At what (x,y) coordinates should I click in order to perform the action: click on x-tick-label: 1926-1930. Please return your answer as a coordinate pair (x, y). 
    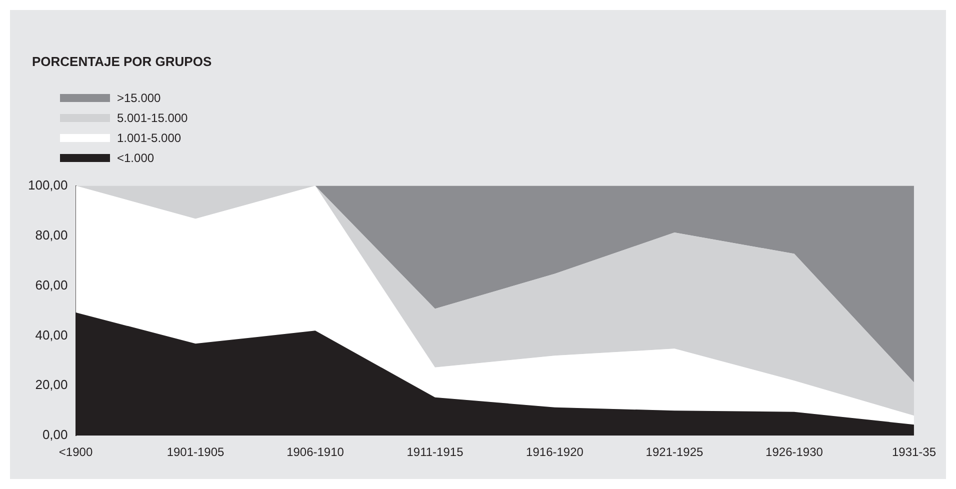
    Looking at the image, I should click on (795, 452).